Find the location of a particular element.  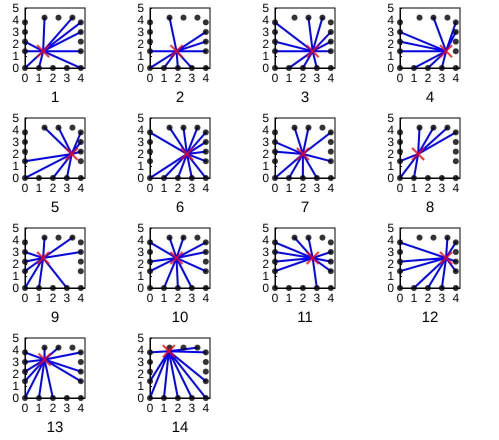

x-axis-title: 4 is located at coordinates (430, 97).